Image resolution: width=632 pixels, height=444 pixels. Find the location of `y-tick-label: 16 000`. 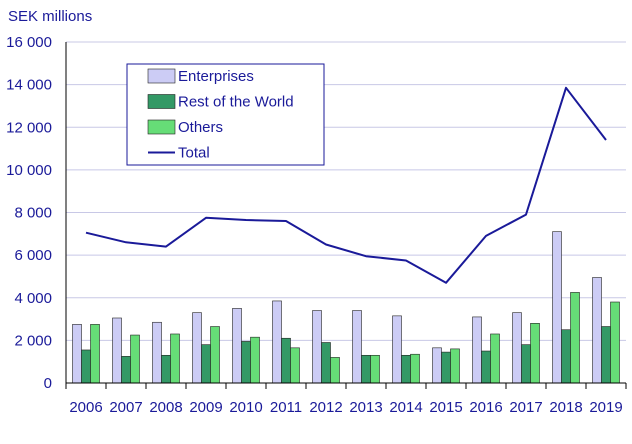

y-tick-label: 16 000 is located at coordinates (29, 42).